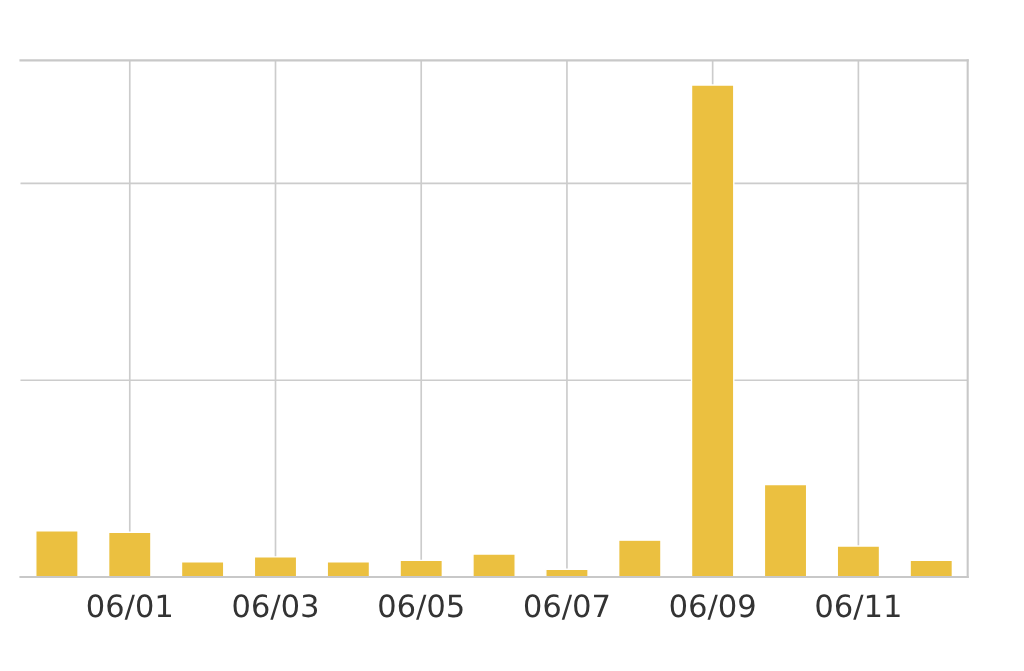  What do you see at coordinates (275, 607) in the screenshot?
I see `x-tick-label: 06/03` at bounding box center [275, 607].